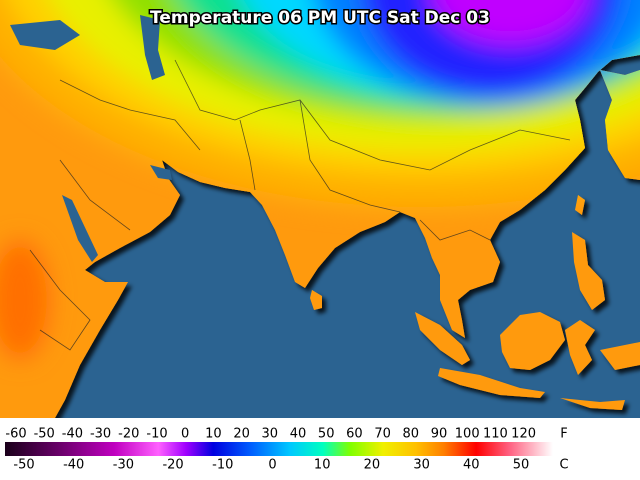  What do you see at coordinates (73, 465) in the screenshot?
I see `celsius-label: -40` at bounding box center [73, 465].